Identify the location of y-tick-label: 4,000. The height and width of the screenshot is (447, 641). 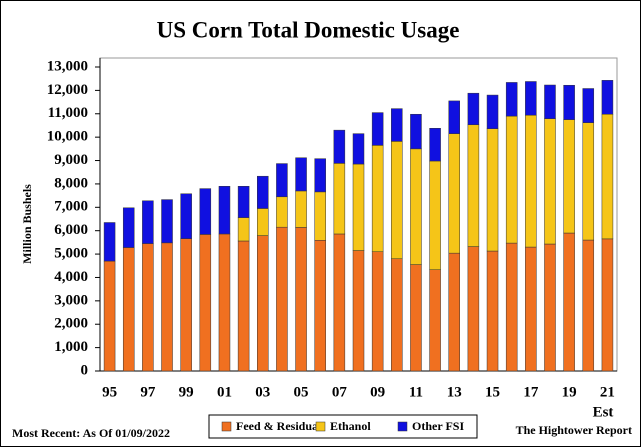
(71, 277).